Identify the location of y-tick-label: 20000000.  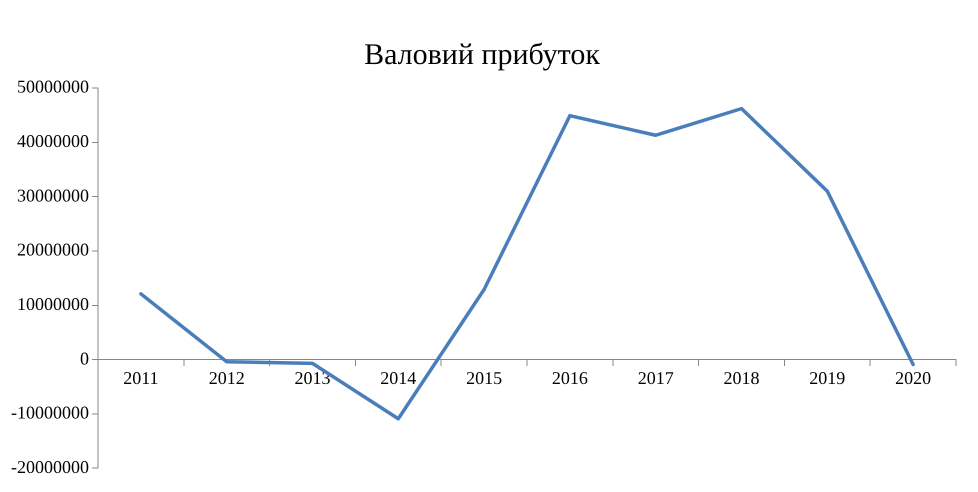
(52, 250).